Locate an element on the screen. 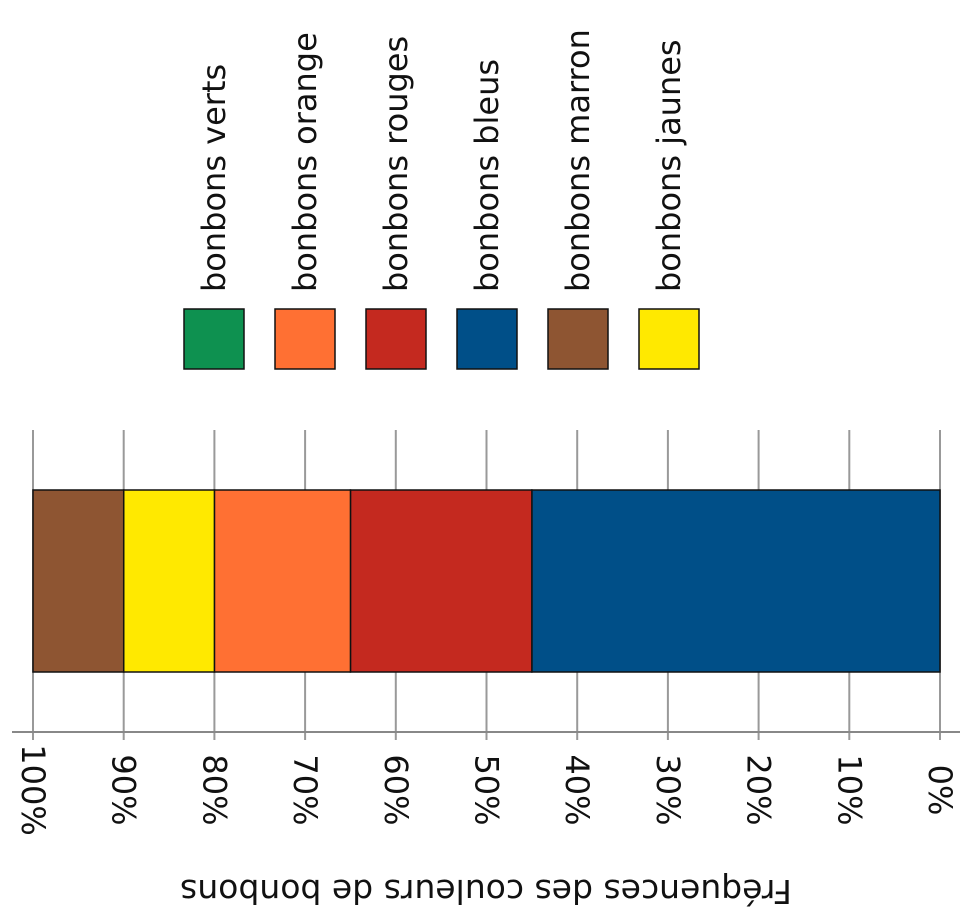 This screenshot has width=970, height=912. tick-label: 0% is located at coordinates (940, 790).